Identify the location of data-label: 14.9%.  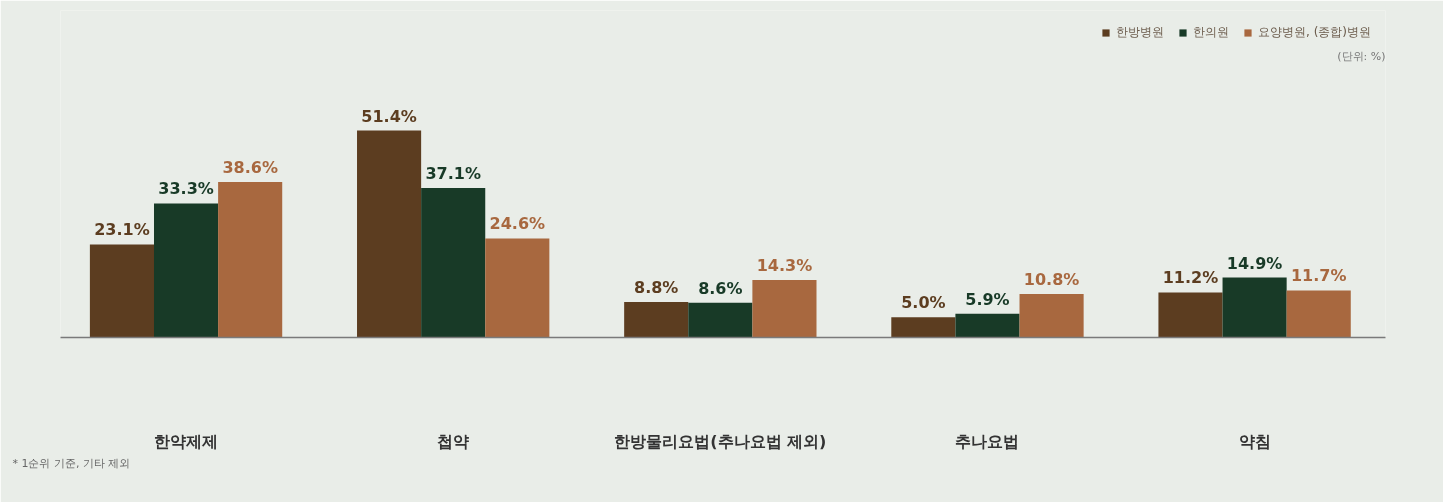
(1254, 263).